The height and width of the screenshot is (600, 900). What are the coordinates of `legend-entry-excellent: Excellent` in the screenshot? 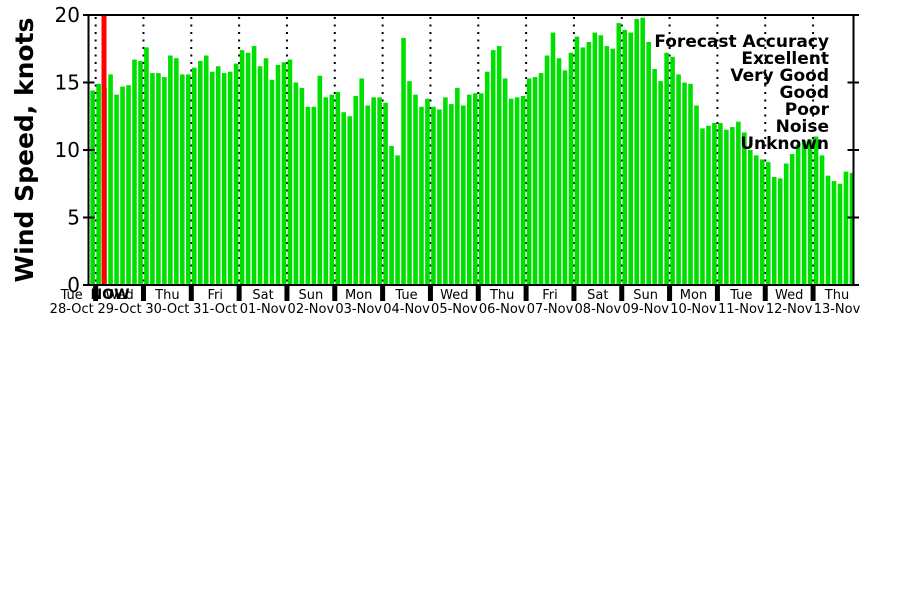 It's located at (785, 59).